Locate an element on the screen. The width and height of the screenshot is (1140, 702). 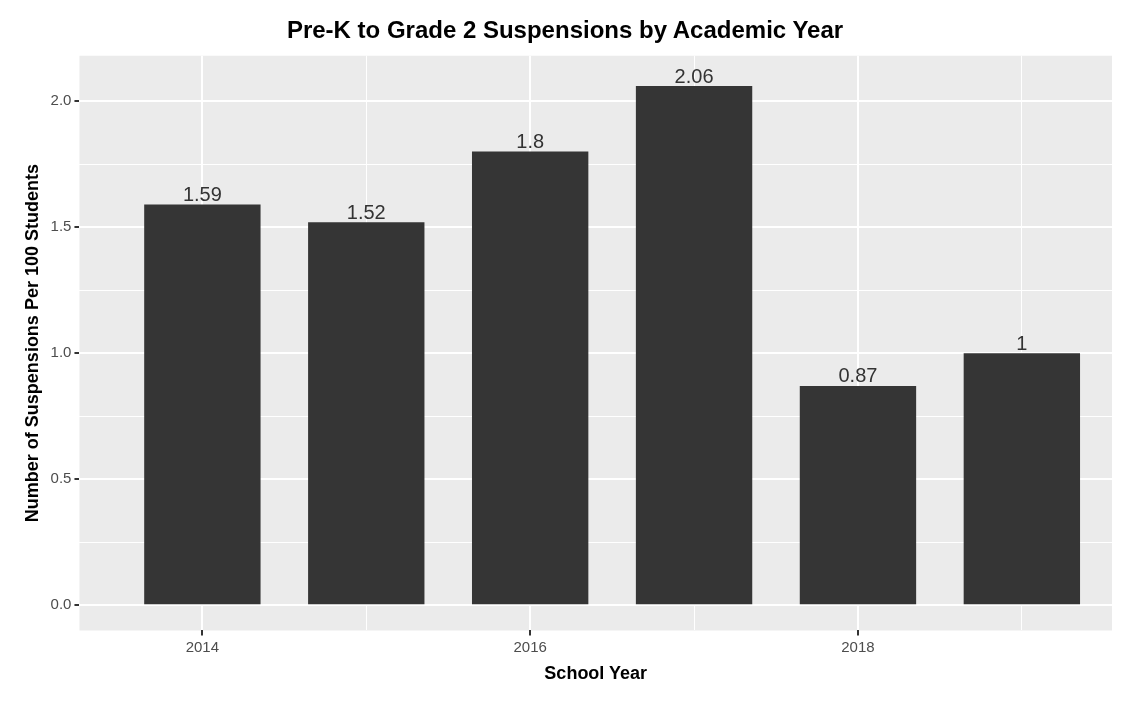
chart-title: Pre-K to Grade 2 Suspensions by Academic Year is located at coordinates (565, 30).